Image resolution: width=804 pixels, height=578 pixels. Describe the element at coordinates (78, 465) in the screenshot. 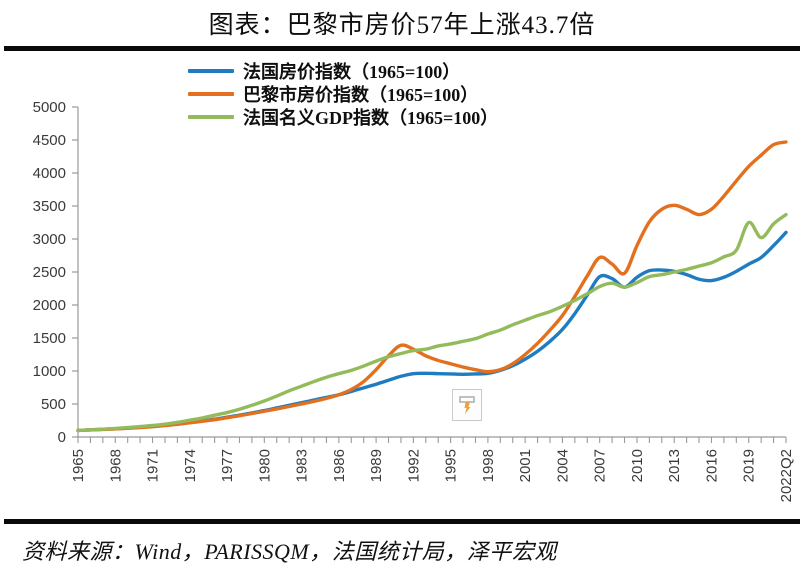

I see `x-axis-tick-label: 1965` at that location.